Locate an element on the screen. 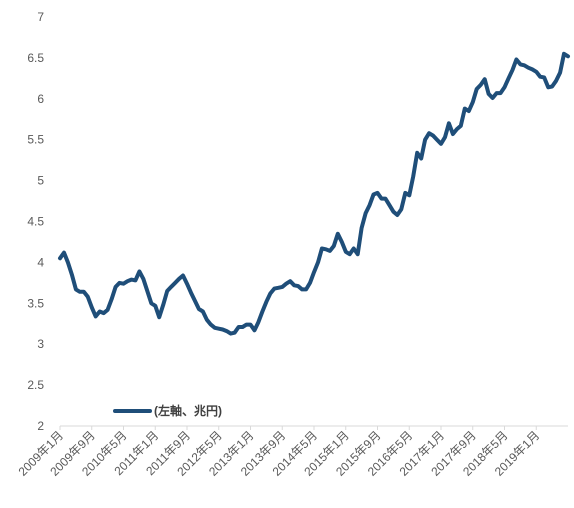  y-tick-label: 3 is located at coordinates (40, 344).